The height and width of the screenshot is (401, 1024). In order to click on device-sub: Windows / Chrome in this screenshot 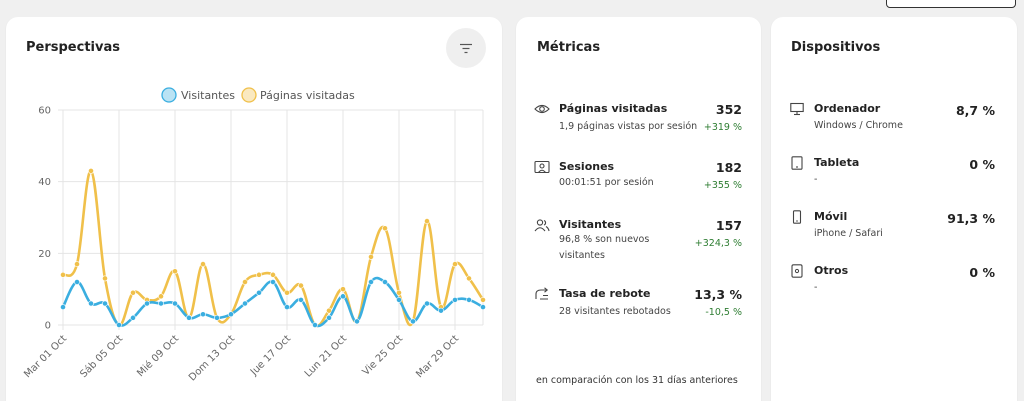, I will do `click(858, 125)`.